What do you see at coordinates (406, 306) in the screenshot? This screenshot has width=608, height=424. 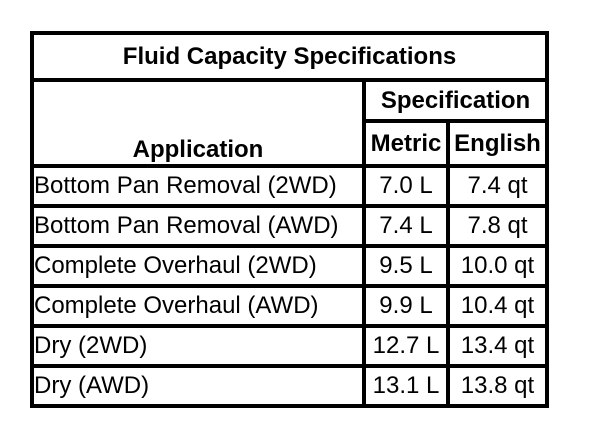 I see `metric-value-cell: 9.9 L` at bounding box center [406, 306].